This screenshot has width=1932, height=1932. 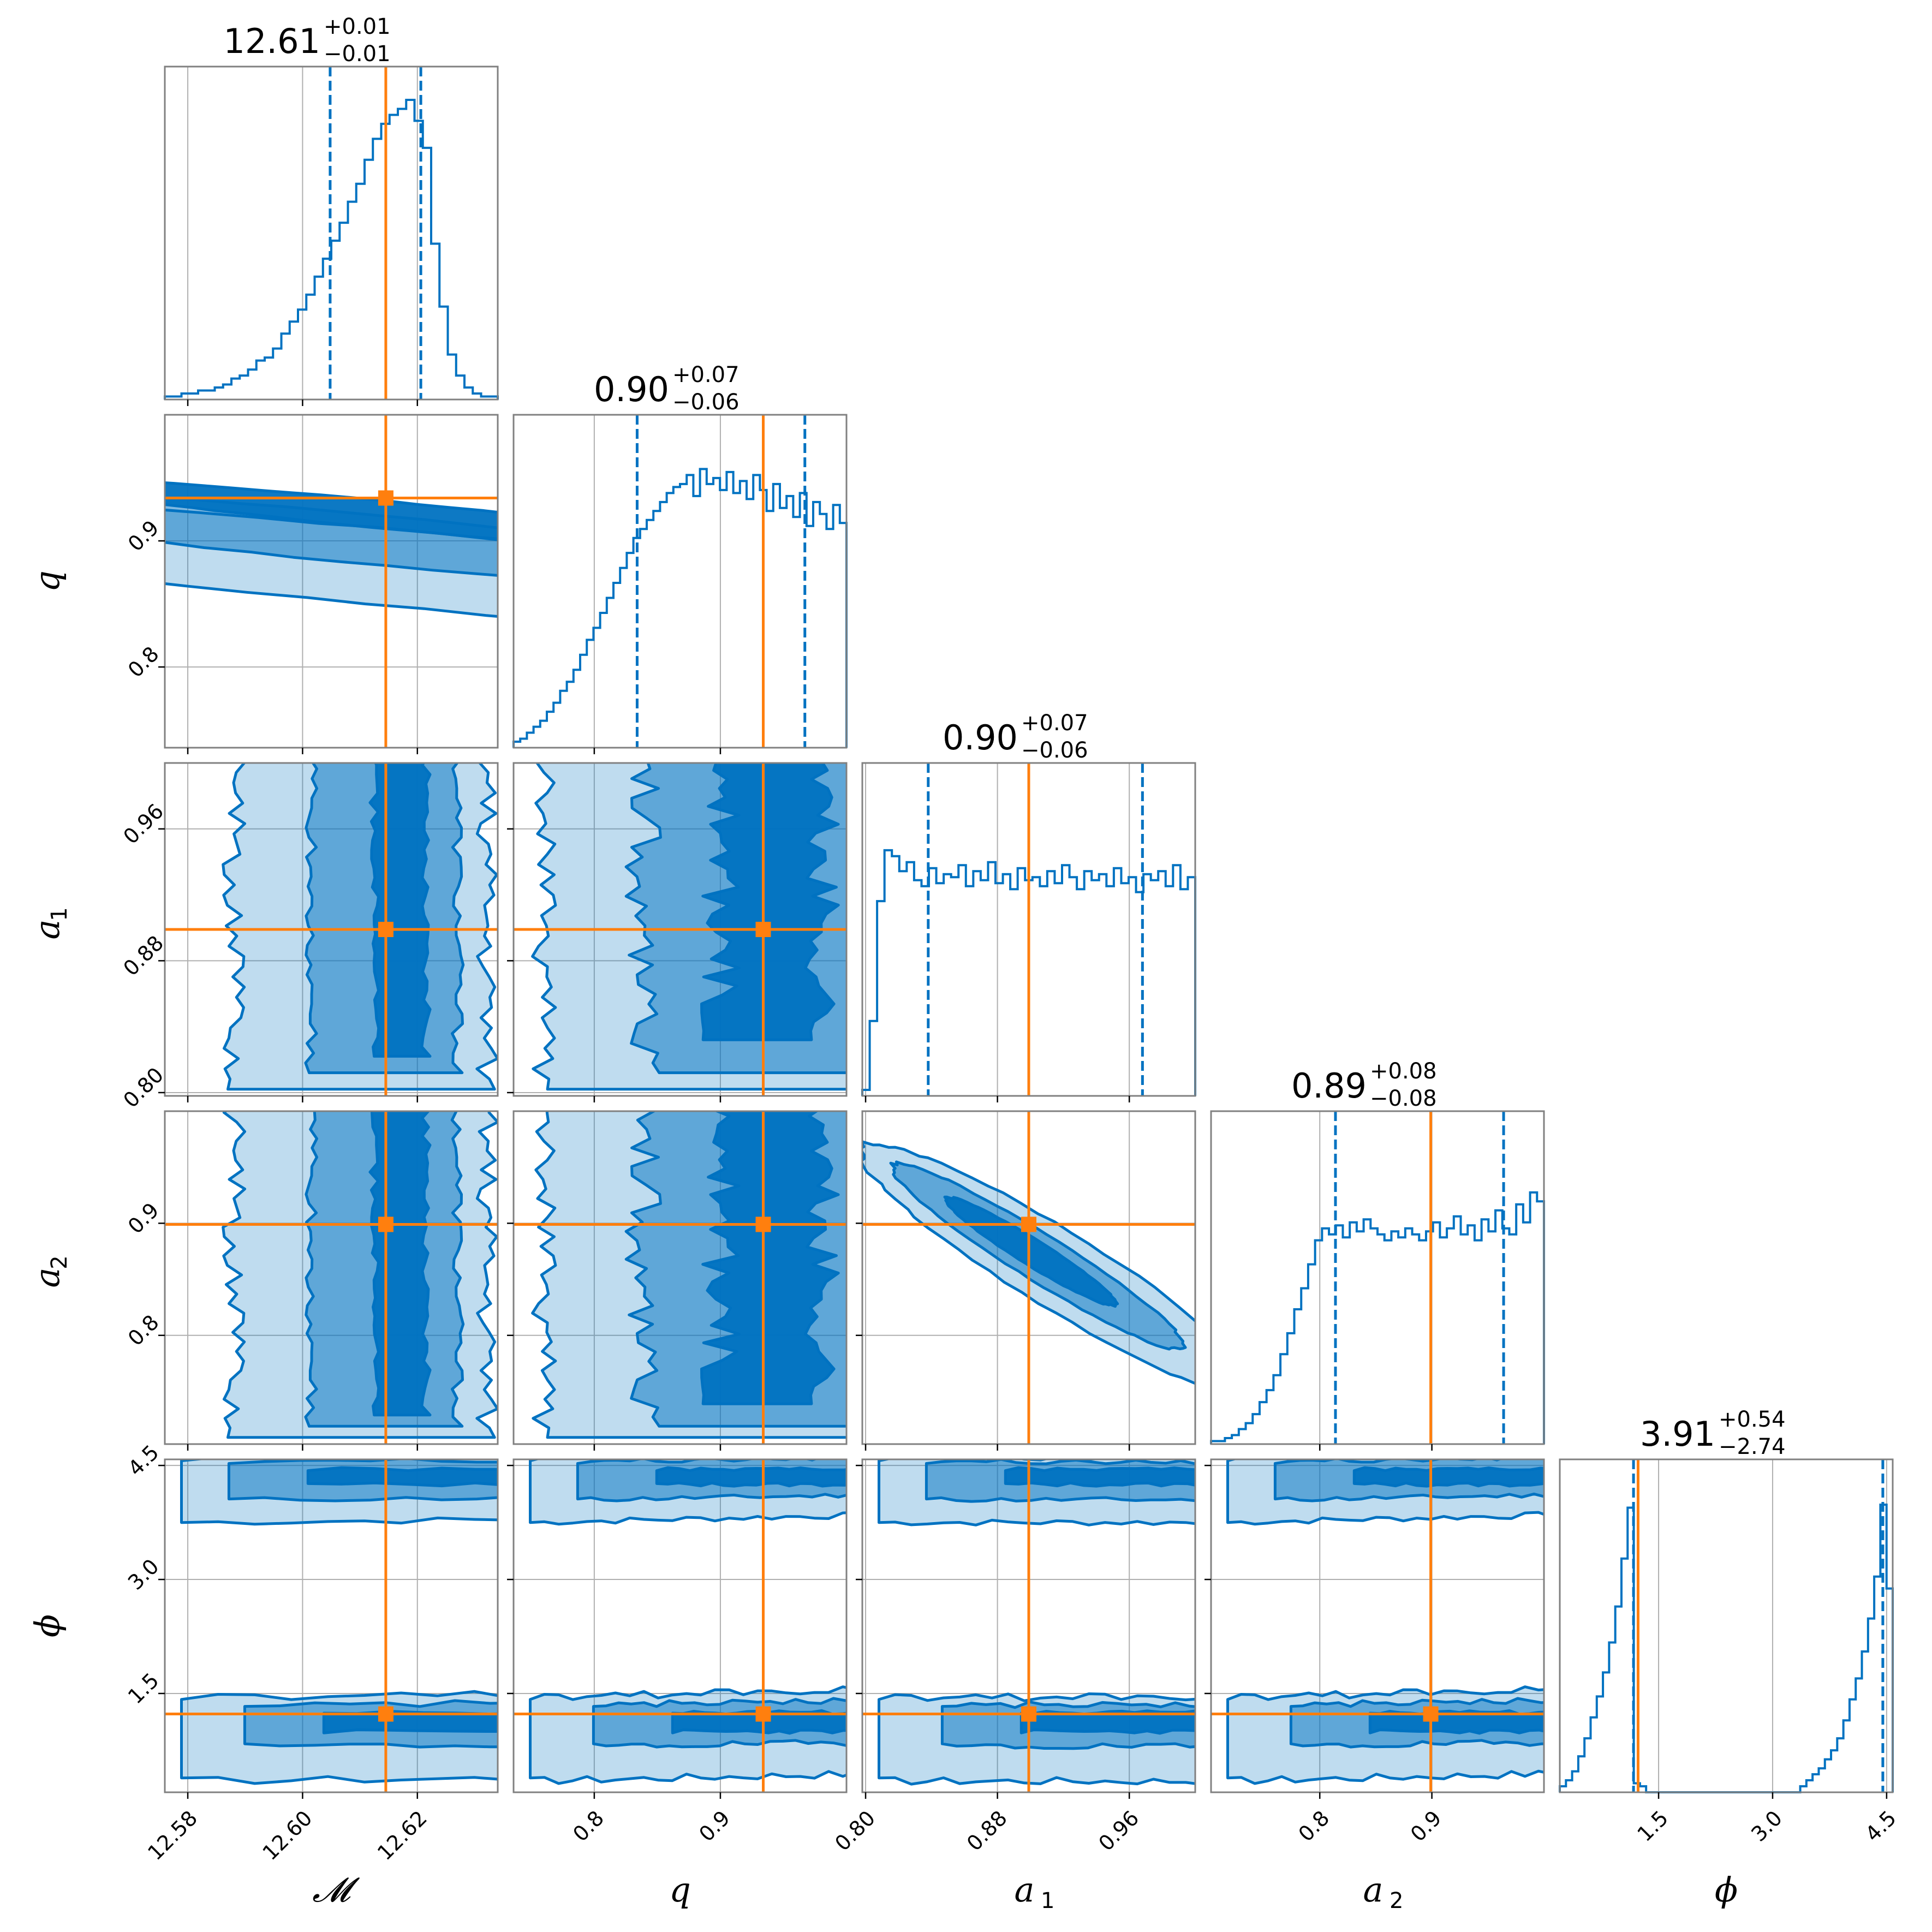 I want to click on scatter-panel-M-phi, so click(x=328, y=1628).